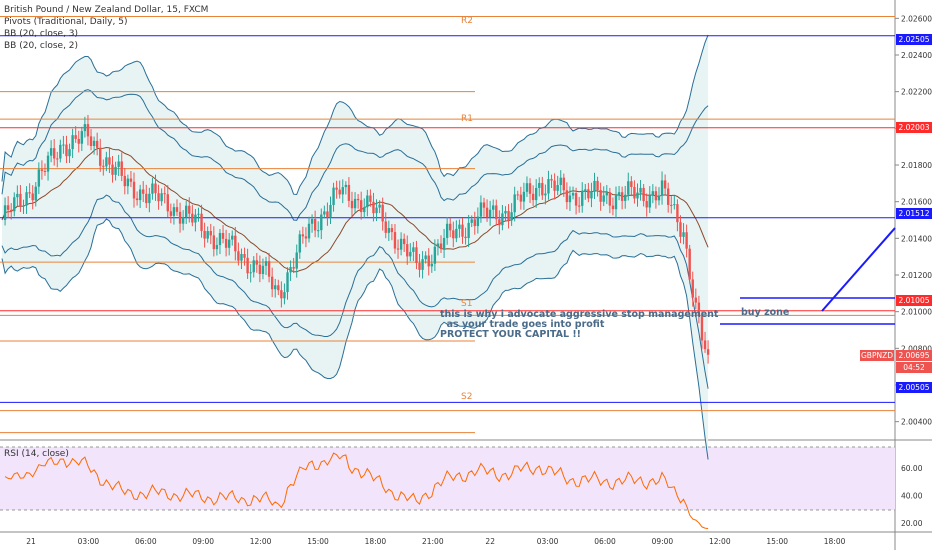  I want to click on pivot-label-r1: R1, so click(467, 119).